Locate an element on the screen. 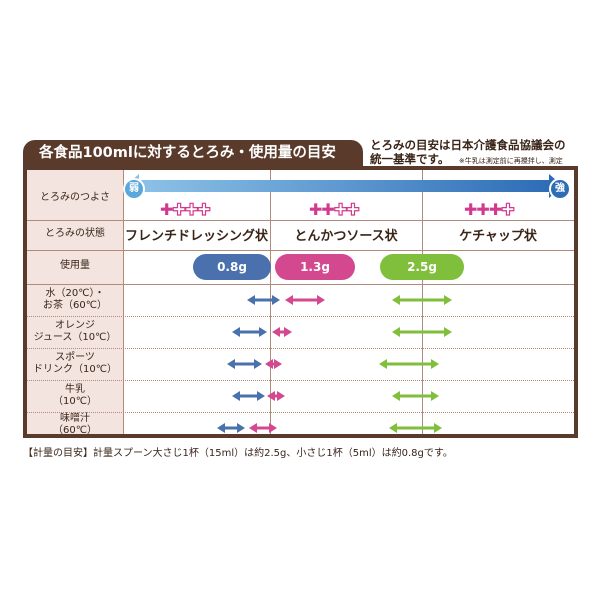 The height and width of the screenshot is (600, 600). range-arrow-row4-green is located at coordinates (415, 396).